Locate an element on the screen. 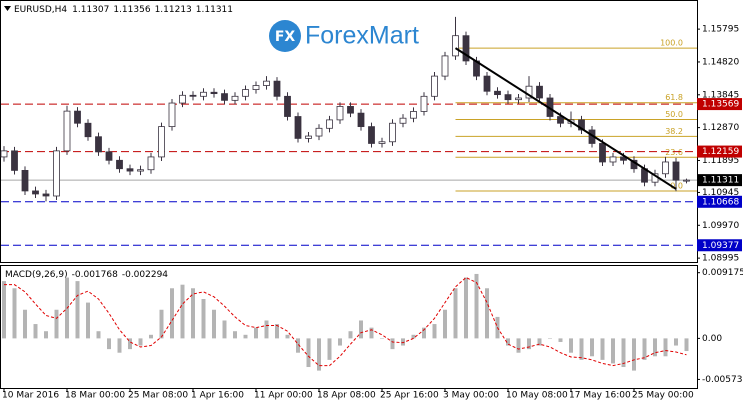 The width and height of the screenshot is (743, 400). fib-label: 50.0 is located at coordinates (674, 114).